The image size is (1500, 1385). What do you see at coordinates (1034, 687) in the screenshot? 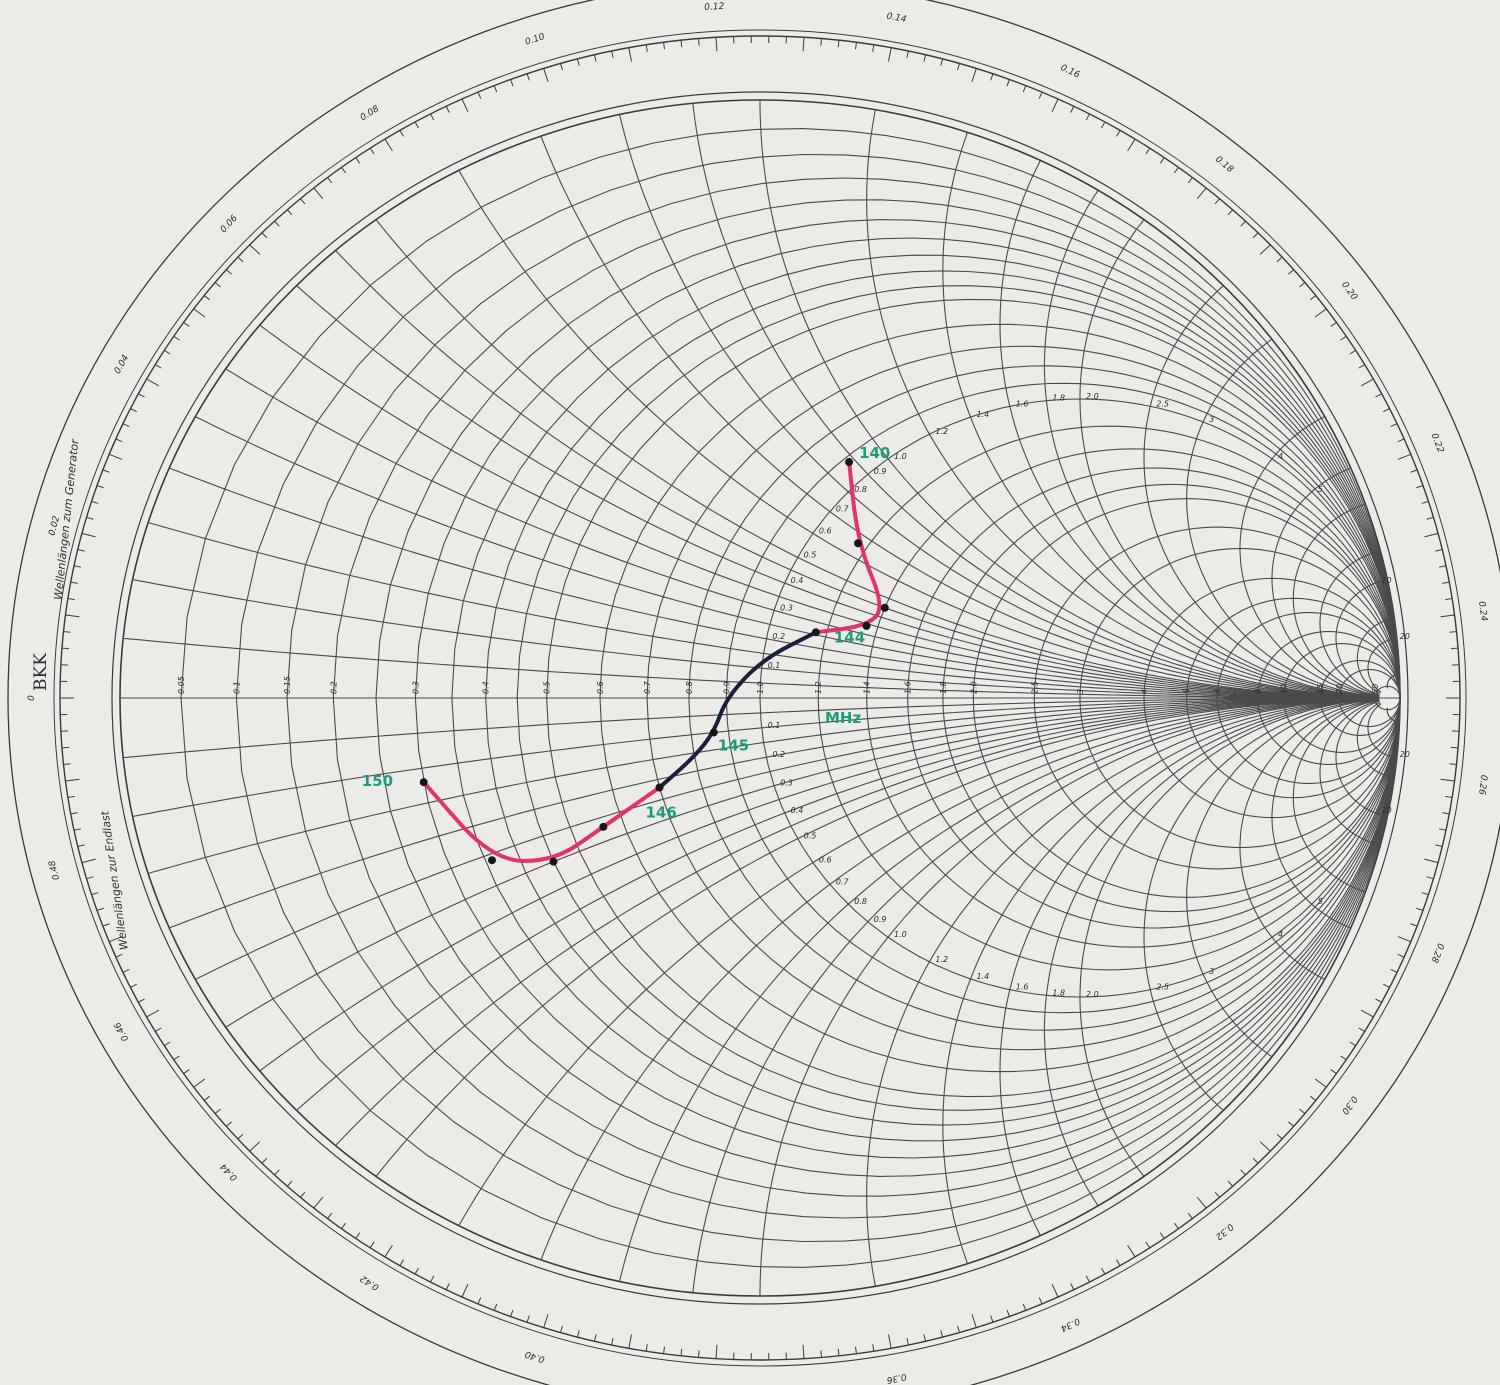
I see `axis-value-label: 2.5` at bounding box center [1034, 687].